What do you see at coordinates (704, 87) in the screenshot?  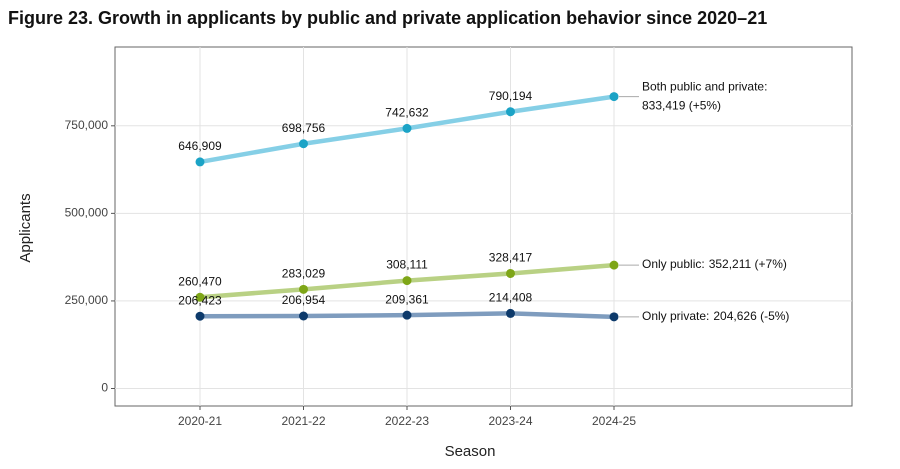 I see `series-name: Both public and private:` at bounding box center [704, 87].